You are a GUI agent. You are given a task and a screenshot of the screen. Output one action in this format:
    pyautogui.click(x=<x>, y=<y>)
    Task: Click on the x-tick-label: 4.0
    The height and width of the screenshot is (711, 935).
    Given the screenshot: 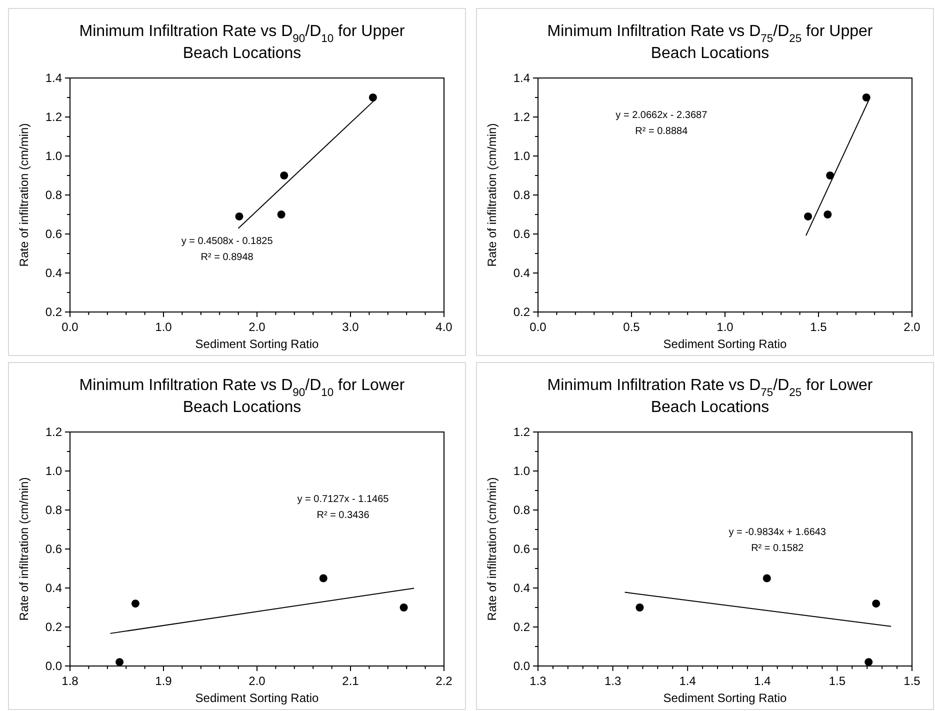 What is the action you would take?
    pyautogui.click(x=444, y=327)
    